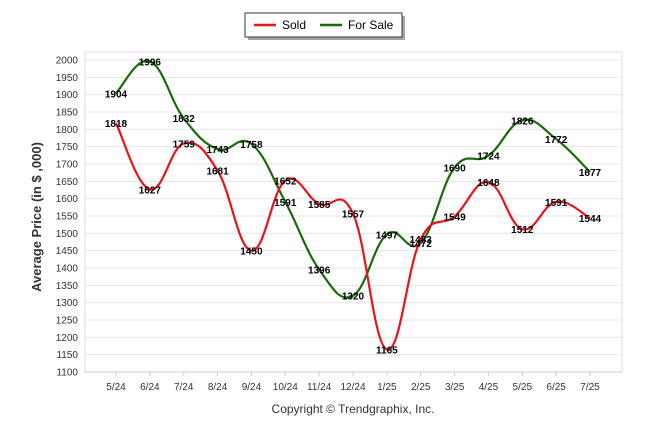 The image size is (646, 434). Describe the element at coordinates (67, 165) in the screenshot. I see `y-tick-label: 1700` at that location.